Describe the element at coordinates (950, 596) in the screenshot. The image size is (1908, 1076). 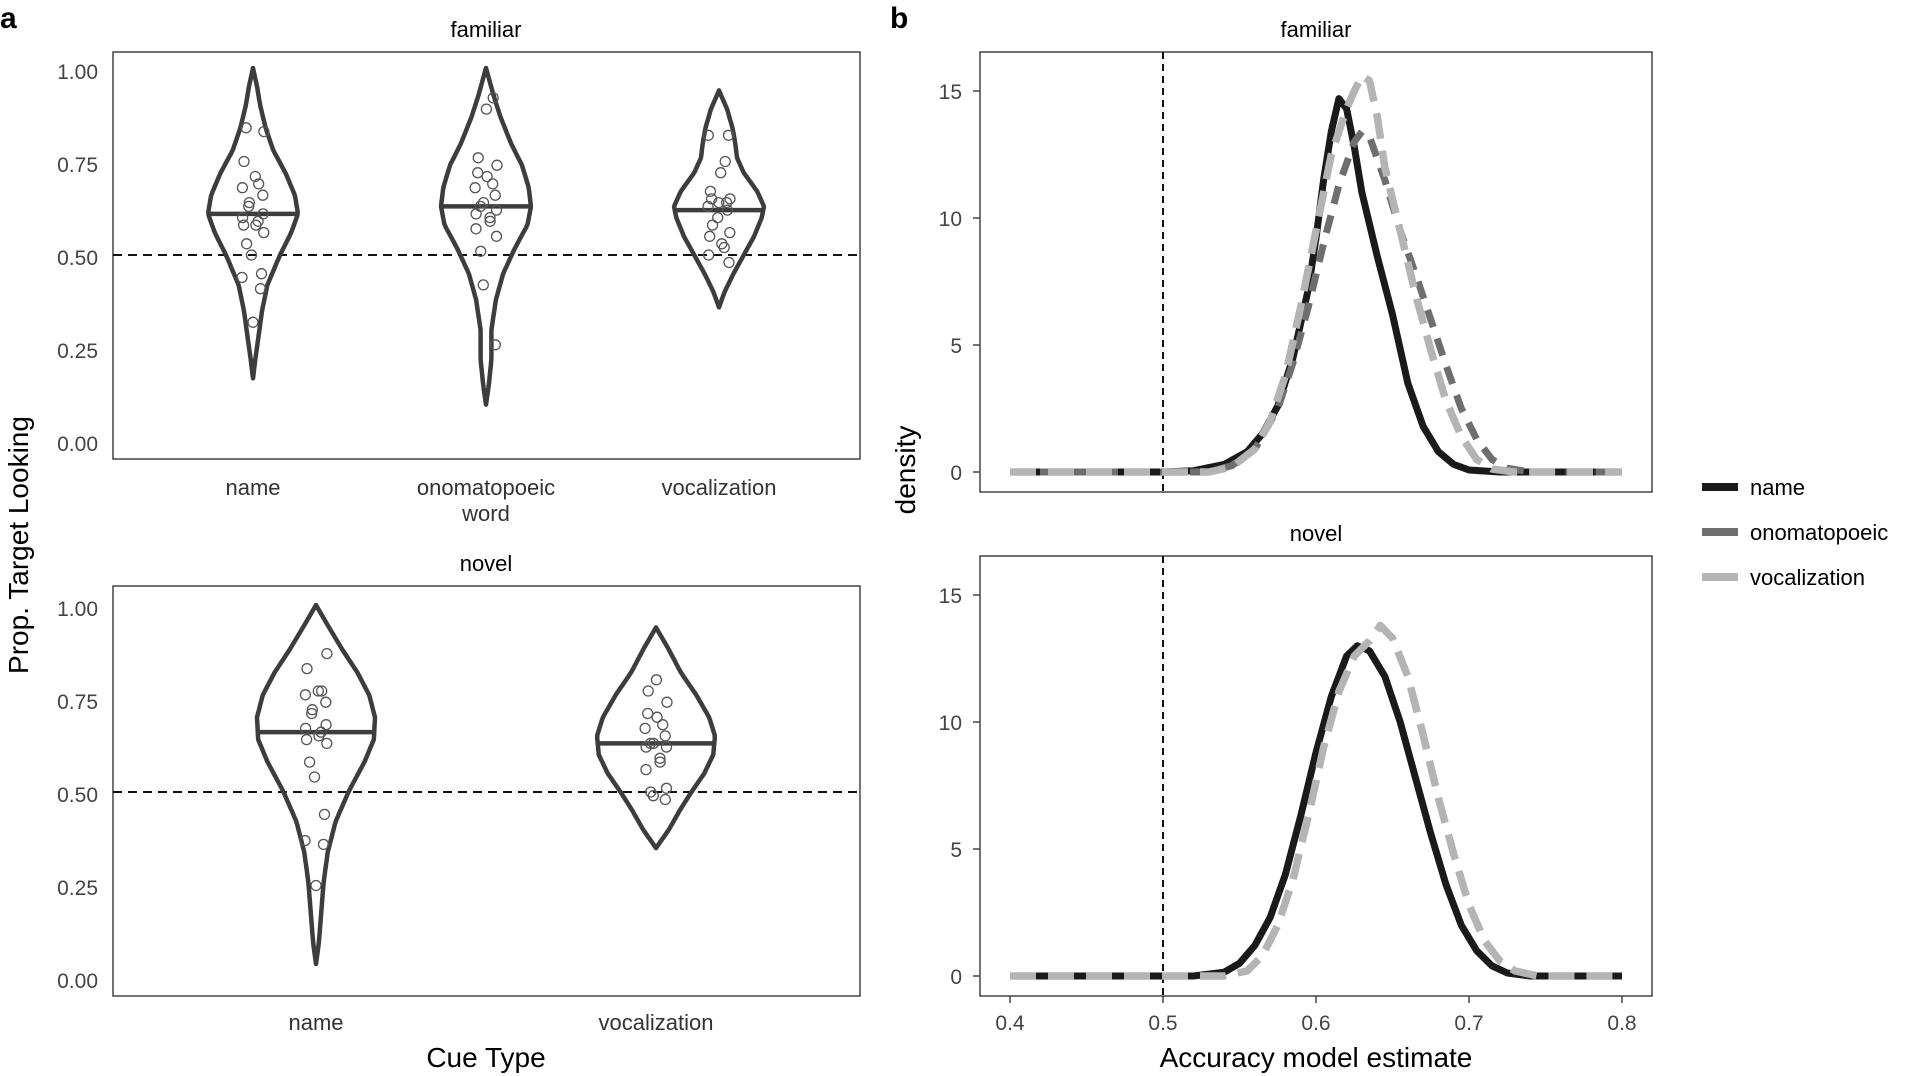
I see `y-tick-label: 15` at that location.